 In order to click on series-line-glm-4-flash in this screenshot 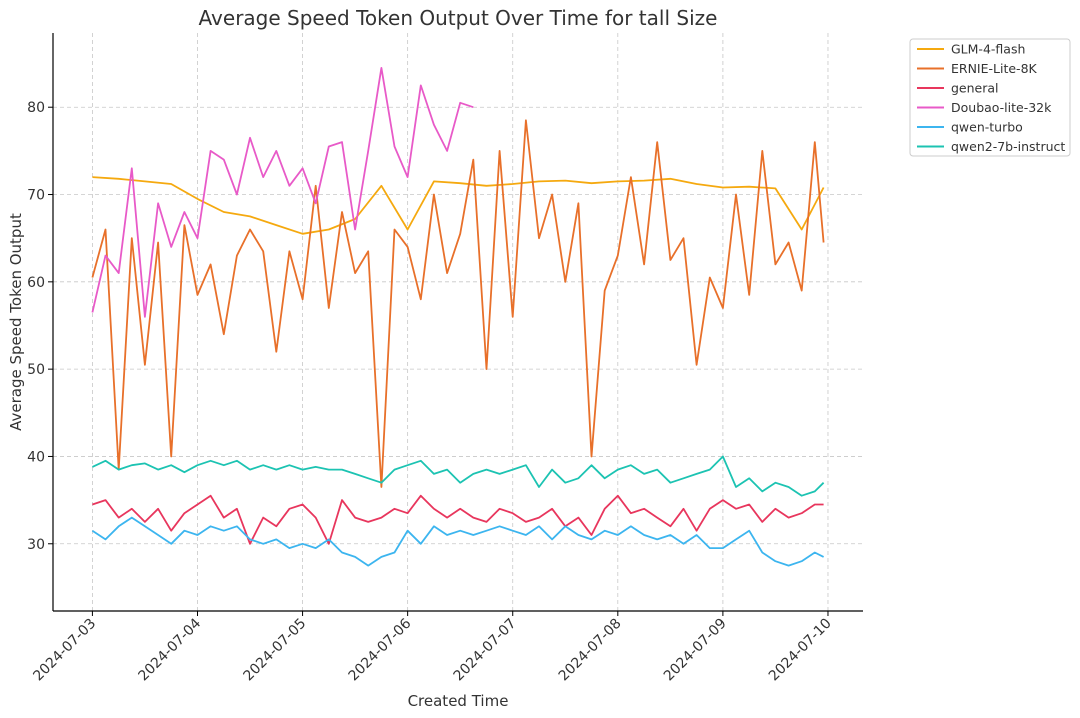, I will do `click(458, 205)`.